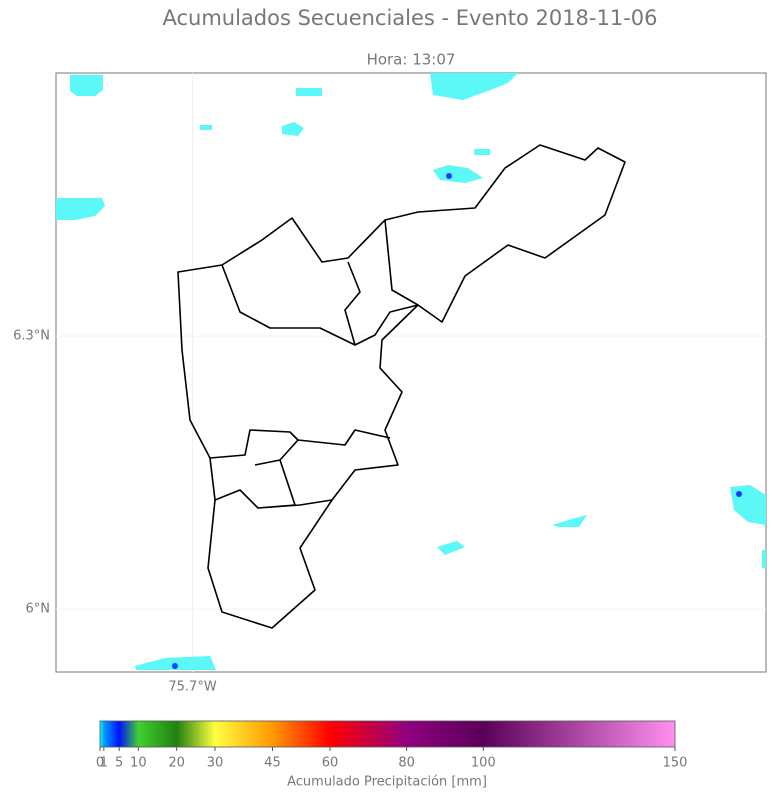 The image size is (779, 799). I want to click on colorbar, so click(387, 734).